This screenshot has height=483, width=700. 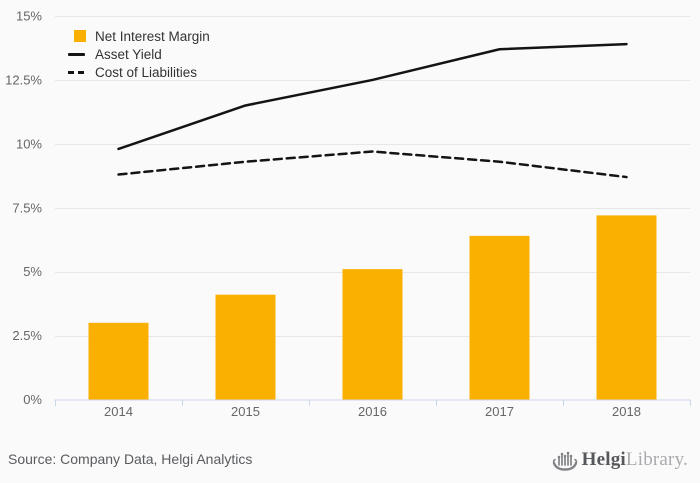 I want to click on legend-item-net-interest-margin: Net Interest Margin, so click(x=139, y=36).